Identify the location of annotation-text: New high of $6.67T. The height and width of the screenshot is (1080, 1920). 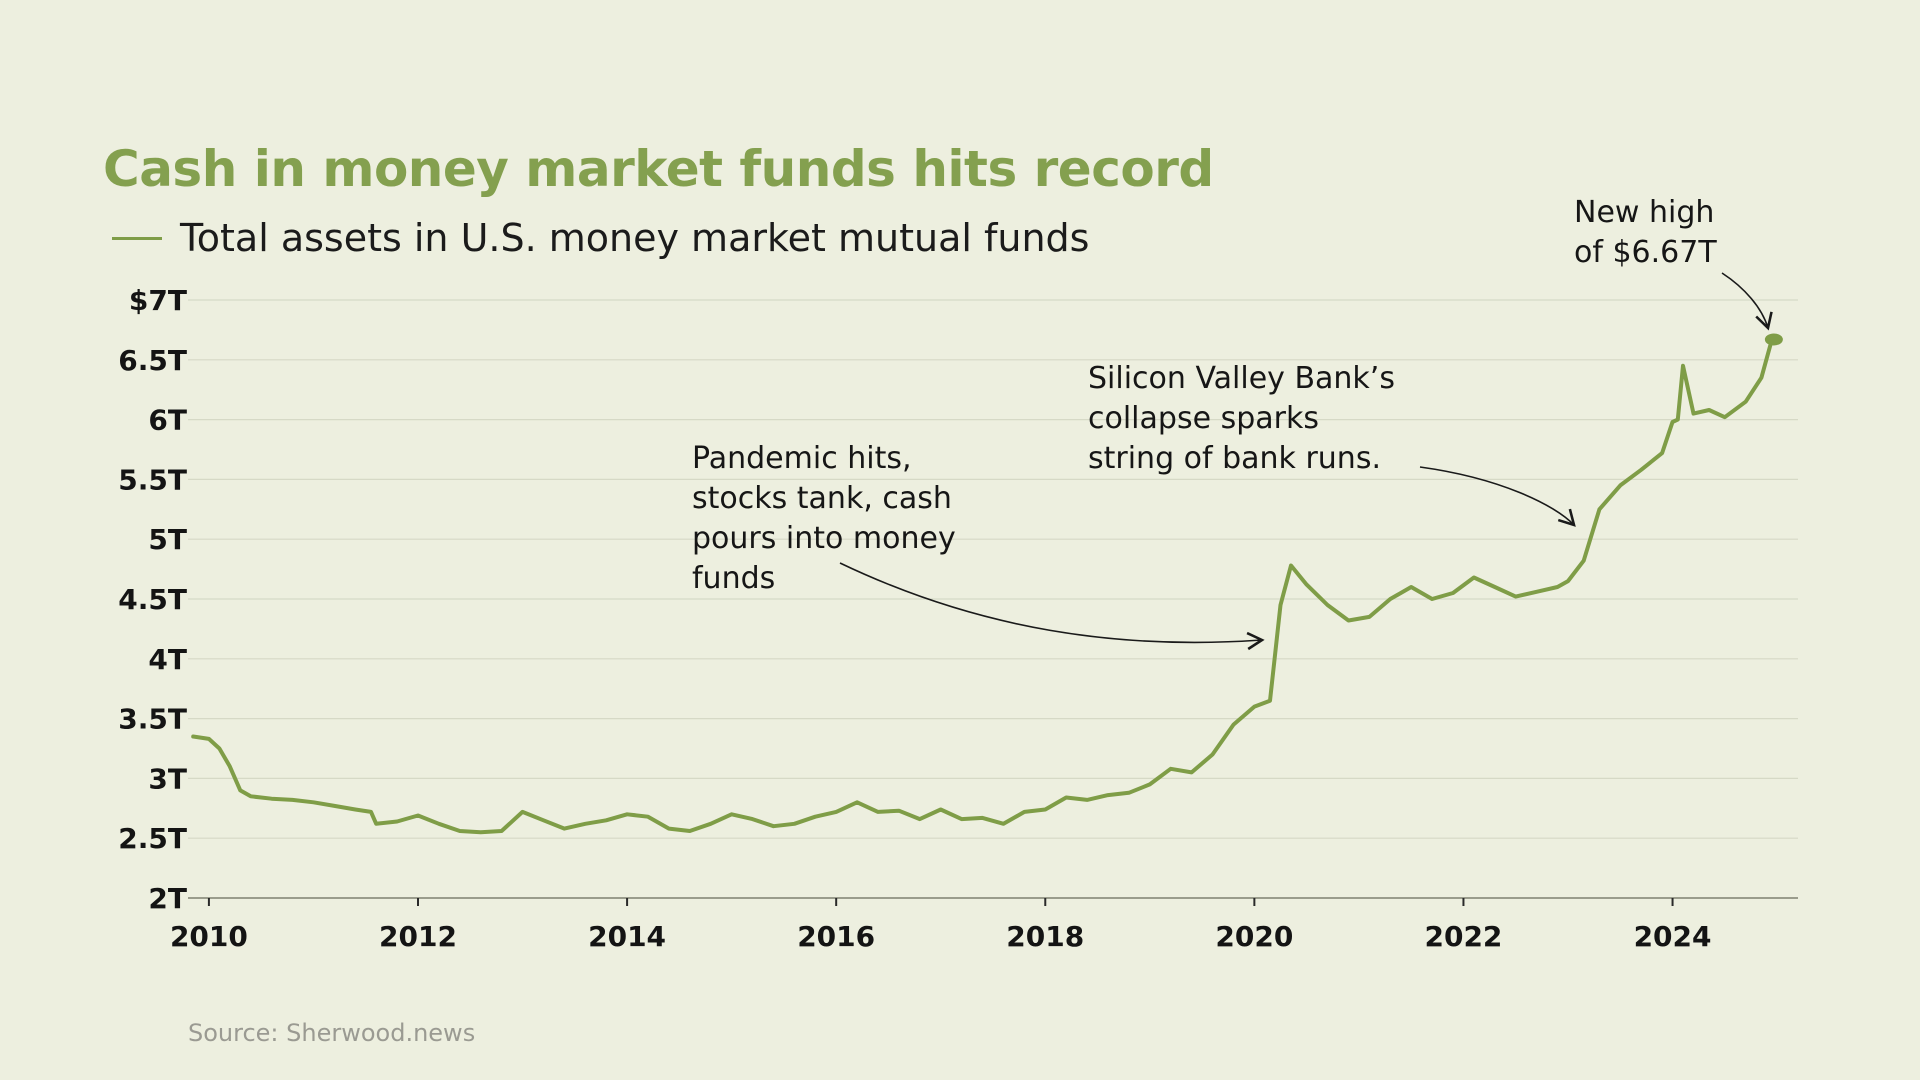
(1645, 232).